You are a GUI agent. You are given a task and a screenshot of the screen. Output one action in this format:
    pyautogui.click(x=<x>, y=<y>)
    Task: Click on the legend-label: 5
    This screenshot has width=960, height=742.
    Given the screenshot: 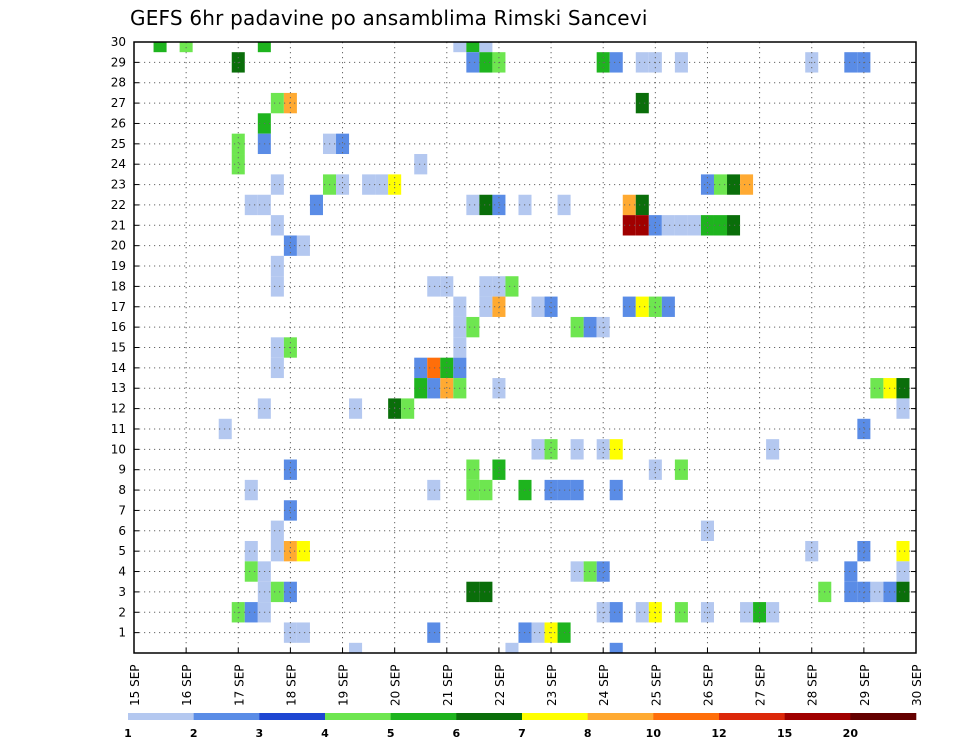 What is the action you would take?
    pyautogui.click(x=391, y=733)
    